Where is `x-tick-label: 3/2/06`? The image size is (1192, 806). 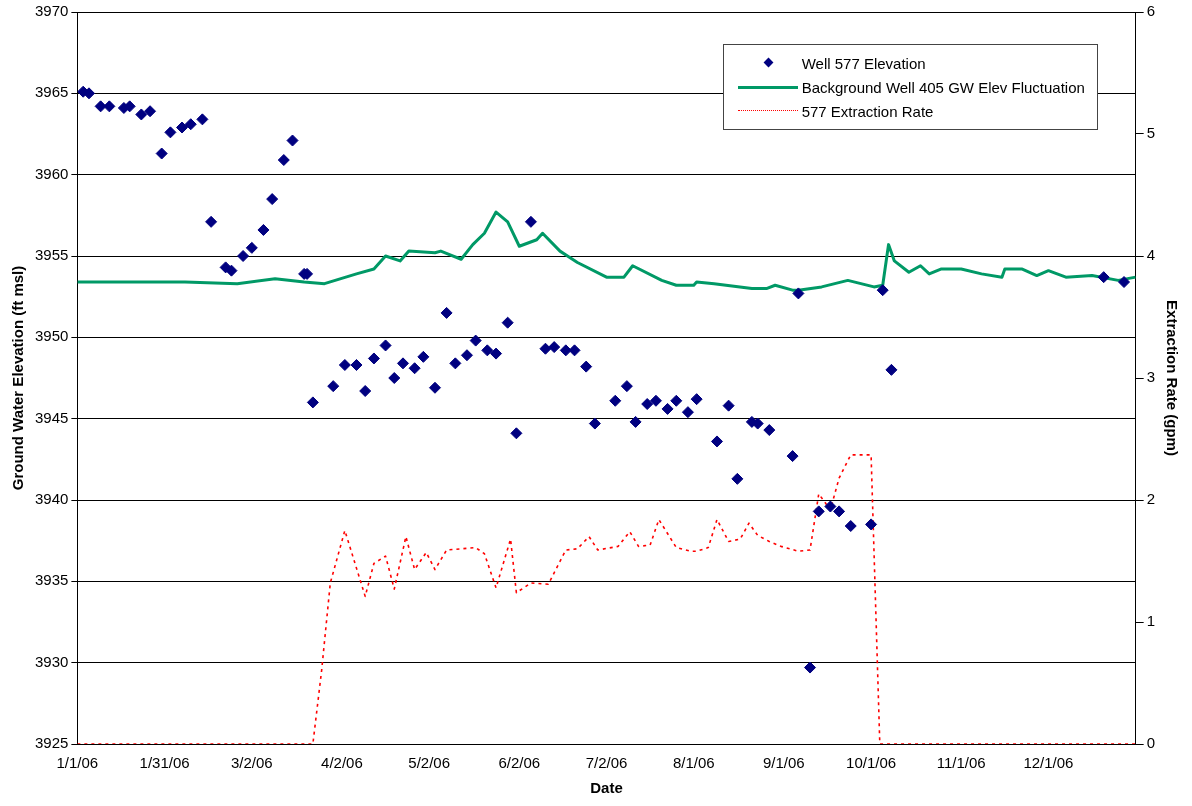 x-tick-label: 3/2/06 is located at coordinates (251, 763).